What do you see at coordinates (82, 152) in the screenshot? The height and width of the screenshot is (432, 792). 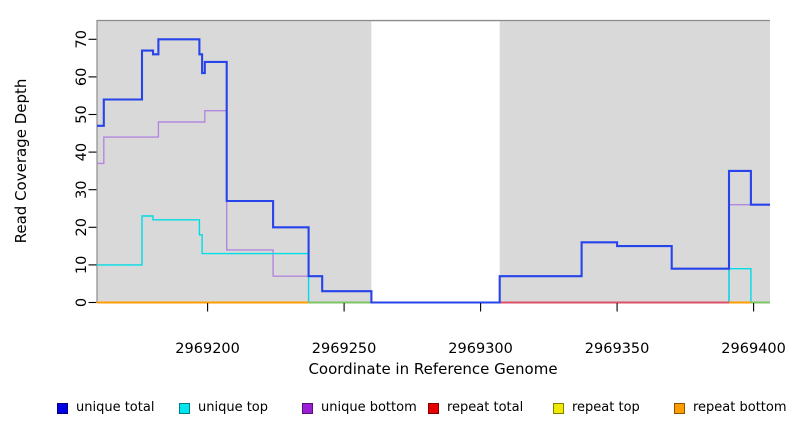 I see `y-tick-label: 40` at bounding box center [82, 152].